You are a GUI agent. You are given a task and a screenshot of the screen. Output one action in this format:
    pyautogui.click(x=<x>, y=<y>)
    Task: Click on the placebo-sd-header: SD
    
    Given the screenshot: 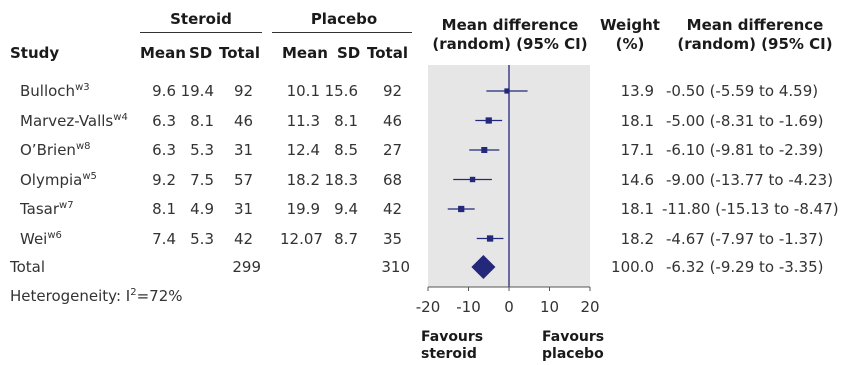 What is the action you would take?
    pyautogui.click(x=349, y=53)
    